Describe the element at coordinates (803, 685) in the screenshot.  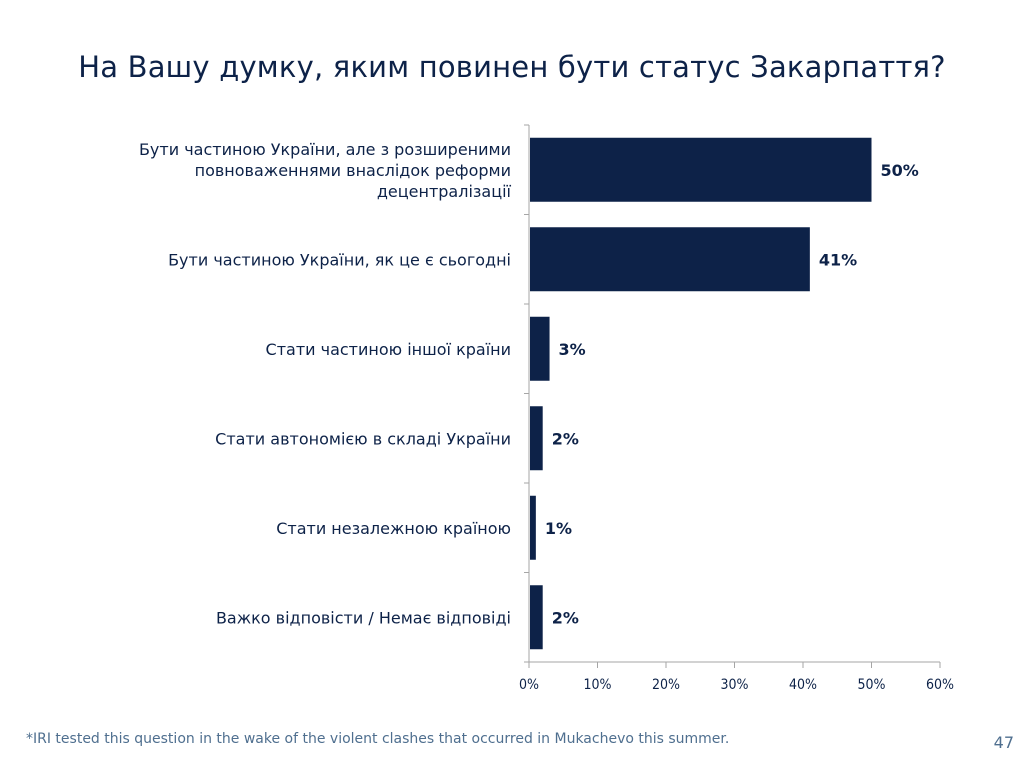
I see `x-tick-label: 40%` at that location.